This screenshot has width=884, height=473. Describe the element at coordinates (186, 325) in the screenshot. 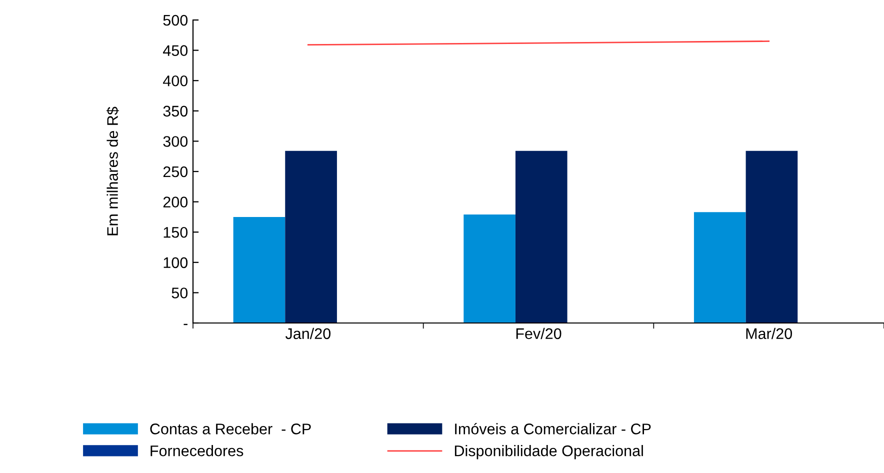

I see `y-tick-label: -` at that location.